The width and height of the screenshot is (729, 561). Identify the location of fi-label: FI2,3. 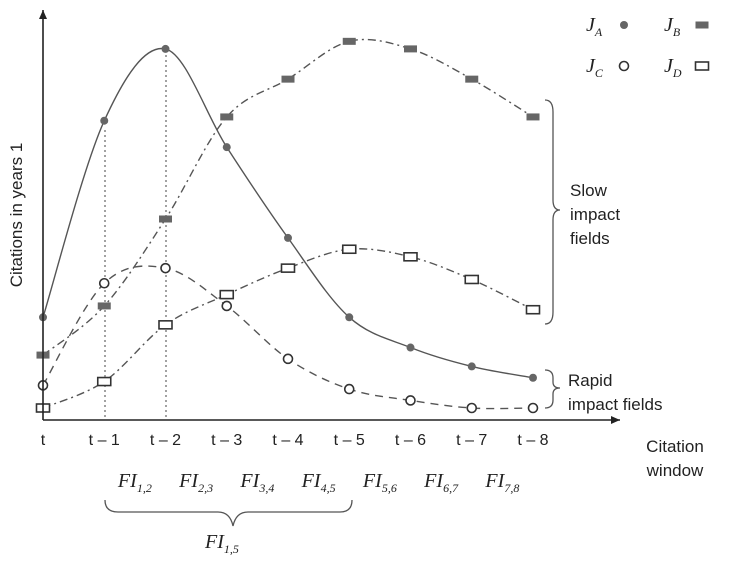
(195, 482).